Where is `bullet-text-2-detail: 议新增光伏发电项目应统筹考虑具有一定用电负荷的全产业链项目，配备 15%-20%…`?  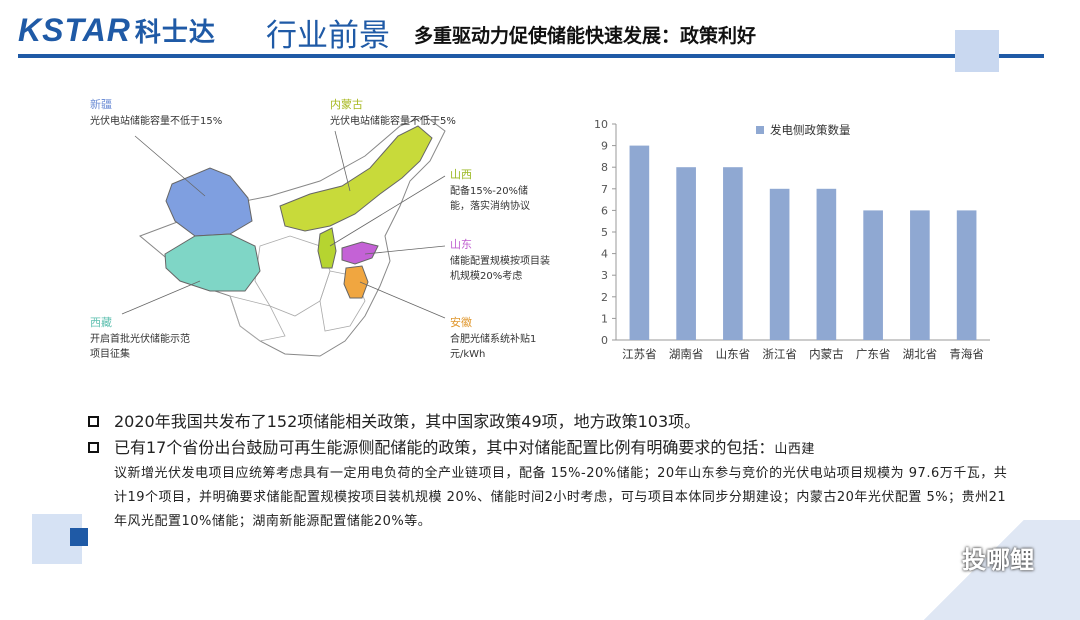
bullet-text-2-detail: 议新增光伏发电项目应统筹考虑具有一定用电负荷的全产业链项目，配备 15%-20%… is located at coordinates (561, 497).